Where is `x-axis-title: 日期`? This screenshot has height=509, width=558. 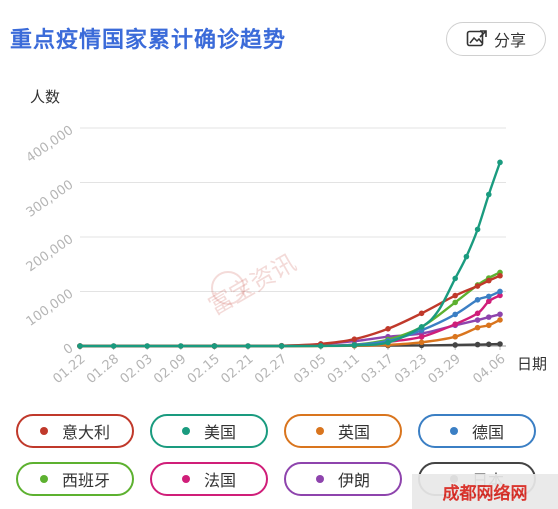 x-axis-title: 日期 is located at coordinates (532, 364).